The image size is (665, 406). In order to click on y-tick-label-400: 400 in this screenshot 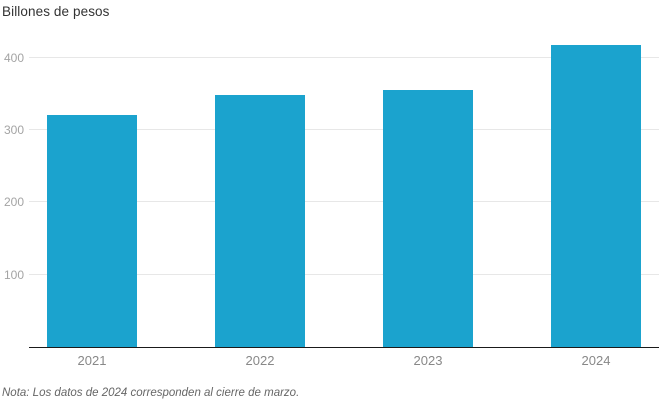, I will do `click(13, 57)`.